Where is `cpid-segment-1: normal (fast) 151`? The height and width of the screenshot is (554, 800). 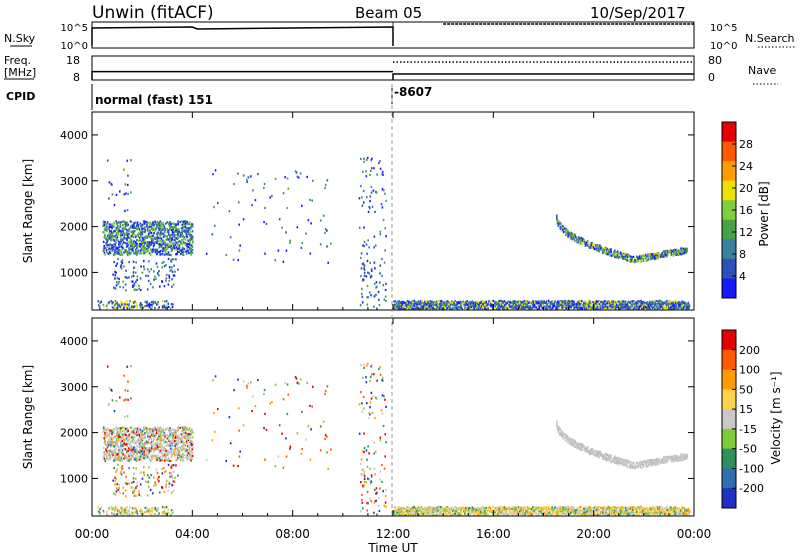
cpid-segment-1: normal (fast) 151 is located at coordinates (154, 100).